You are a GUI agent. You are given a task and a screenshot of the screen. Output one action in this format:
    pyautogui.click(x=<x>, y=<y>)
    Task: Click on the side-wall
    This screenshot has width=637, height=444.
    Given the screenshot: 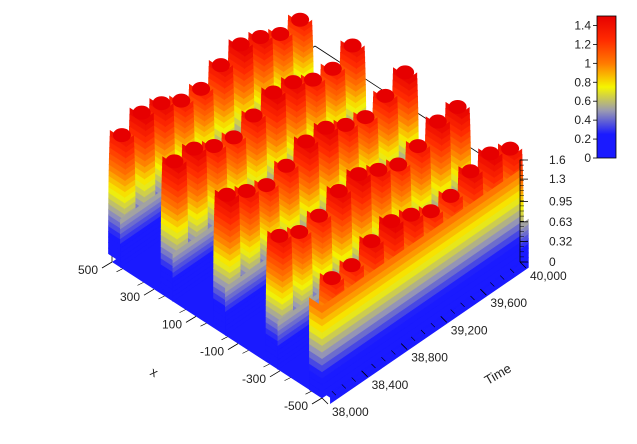 What is the action you would take?
    pyautogui.click(x=316, y=348)
    